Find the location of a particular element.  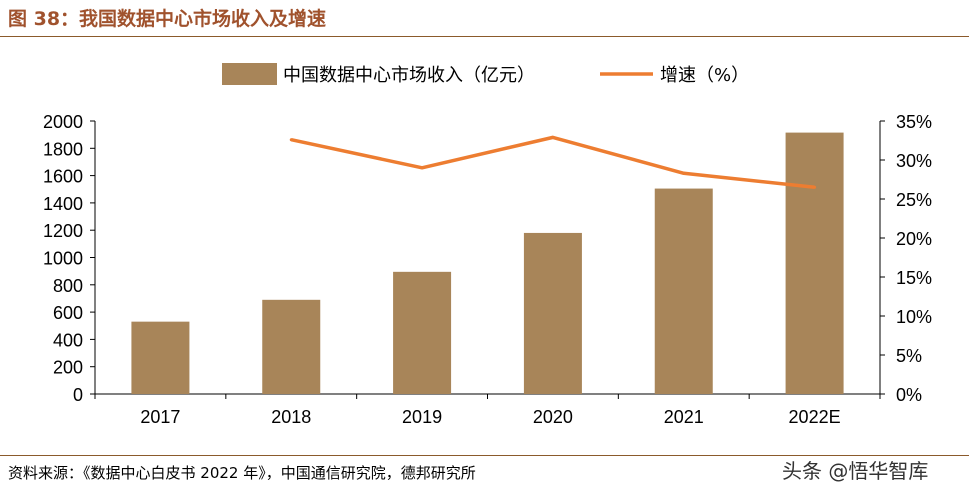

x-axis-tick-label: 2022E is located at coordinates (815, 417).